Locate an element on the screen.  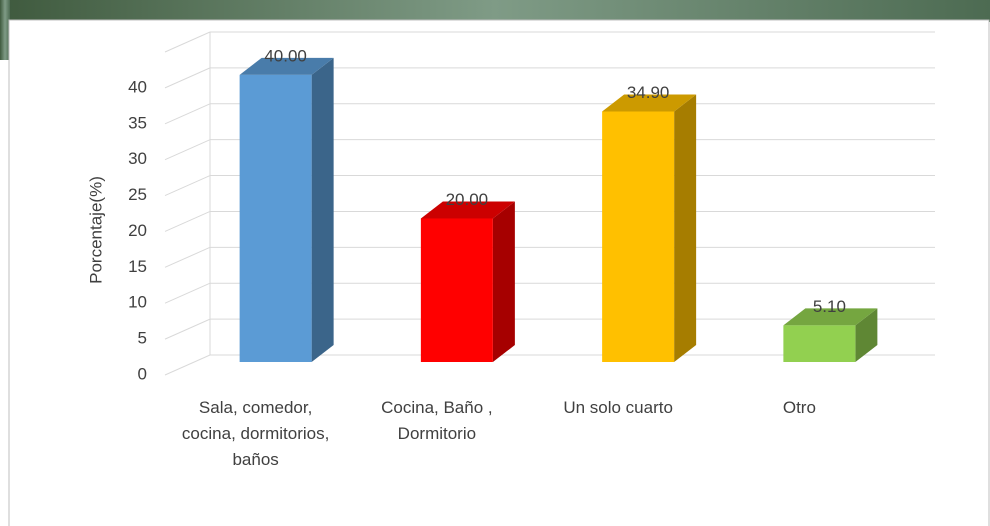
y-tick-label: 10 is located at coordinates (137, 302).